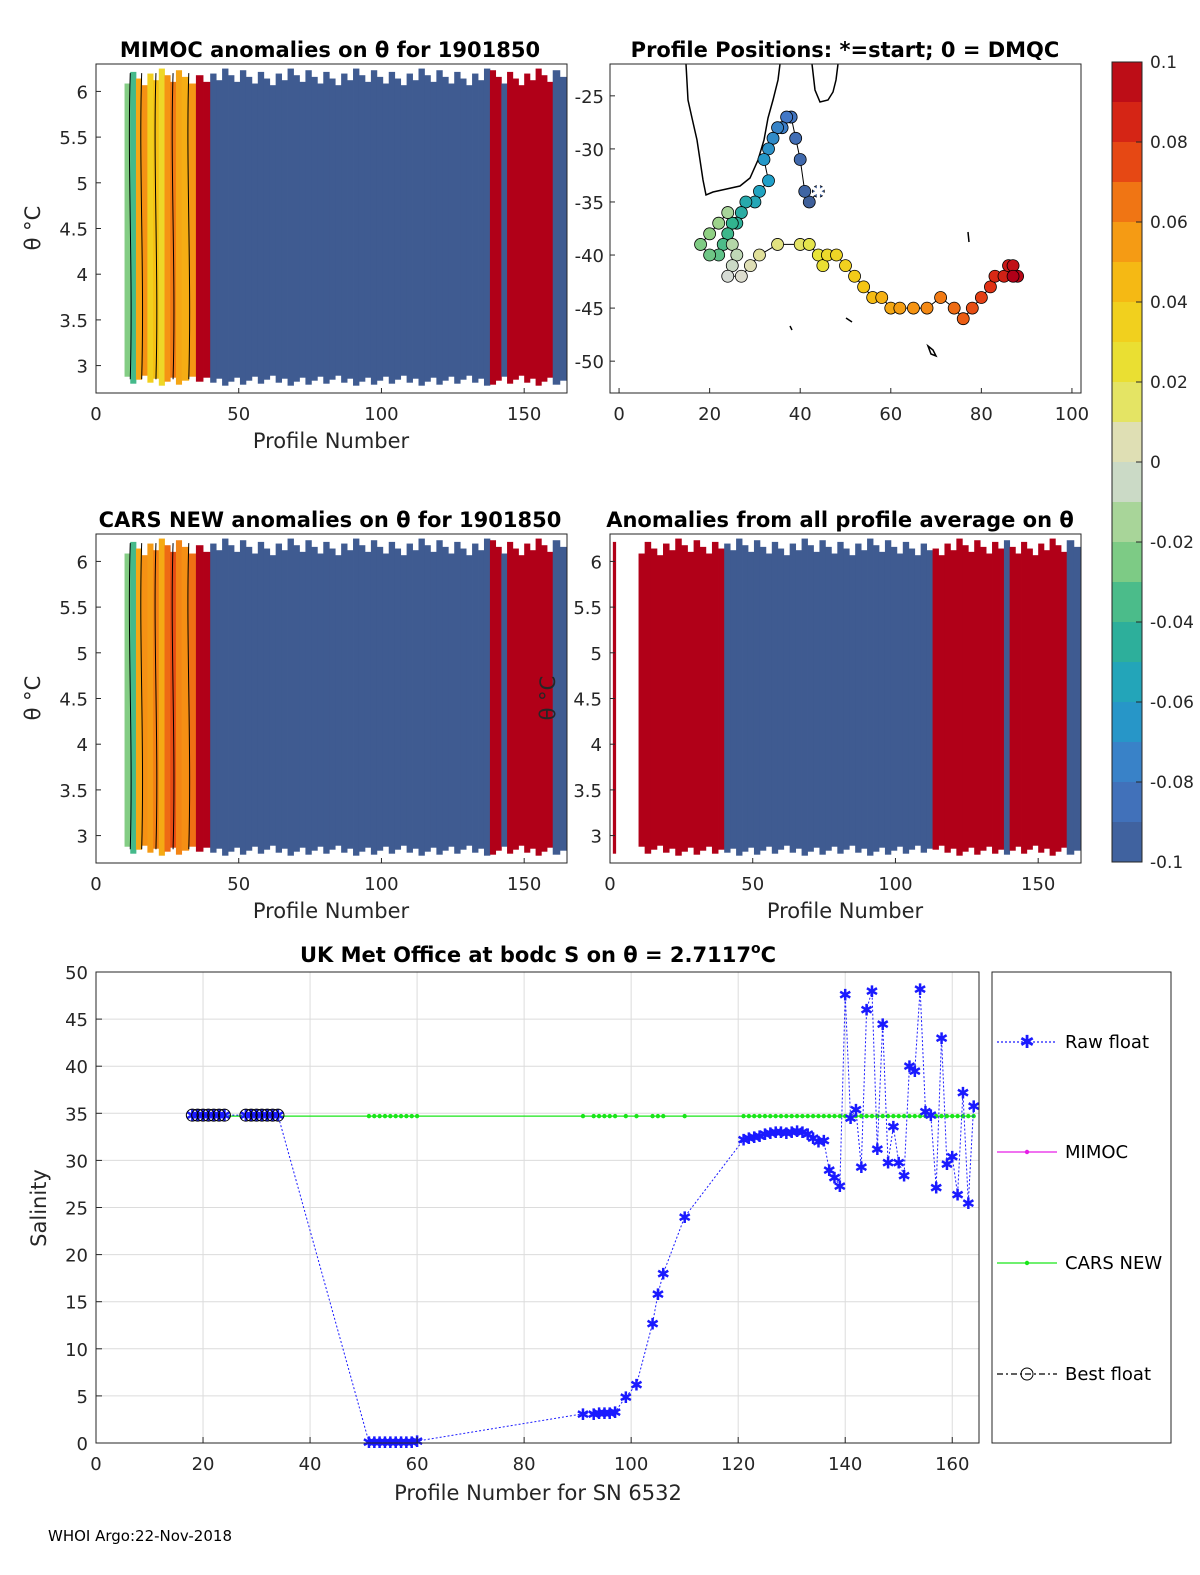  Describe the element at coordinates (82, 184) in the screenshot. I see `y-tick-label: 5` at that location.